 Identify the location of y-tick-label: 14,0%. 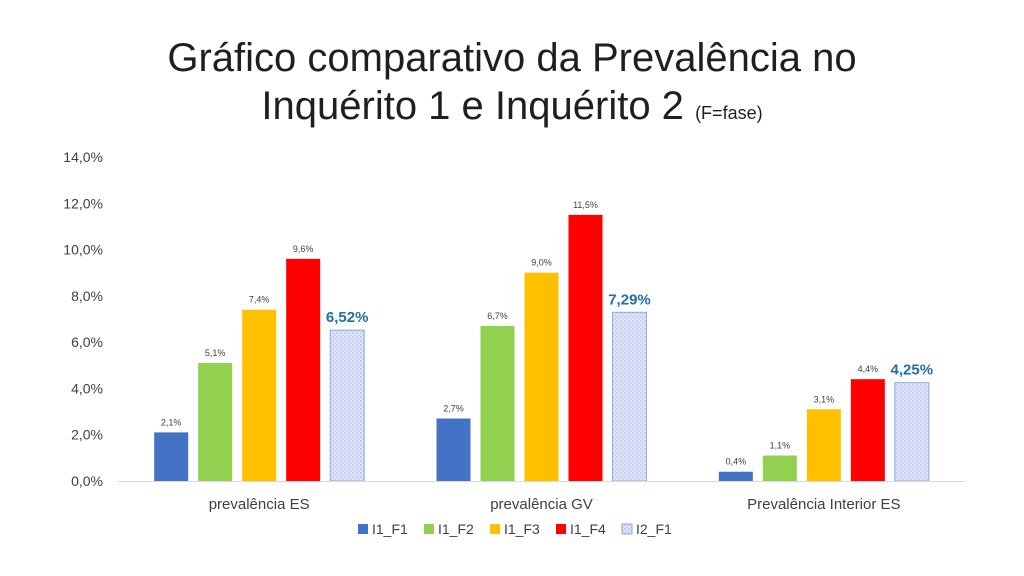
(83, 157).